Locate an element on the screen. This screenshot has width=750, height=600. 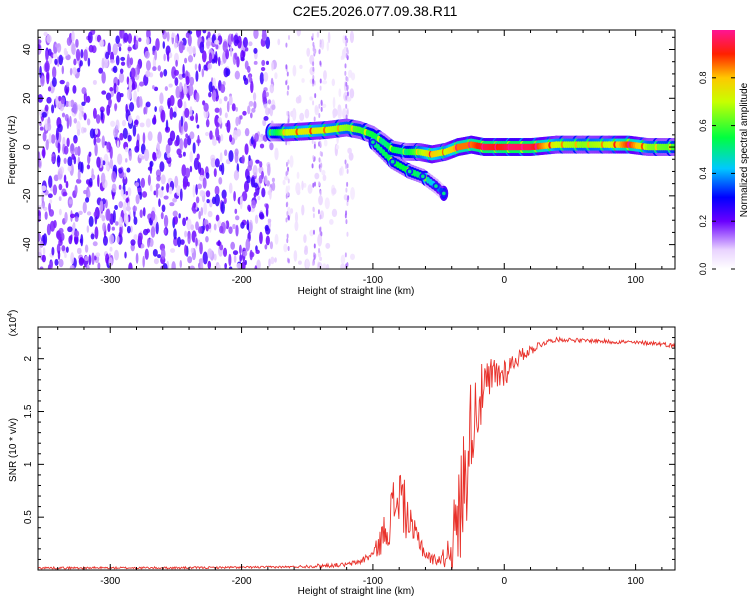
x-tick-label: -200 is located at coordinates (242, 280).